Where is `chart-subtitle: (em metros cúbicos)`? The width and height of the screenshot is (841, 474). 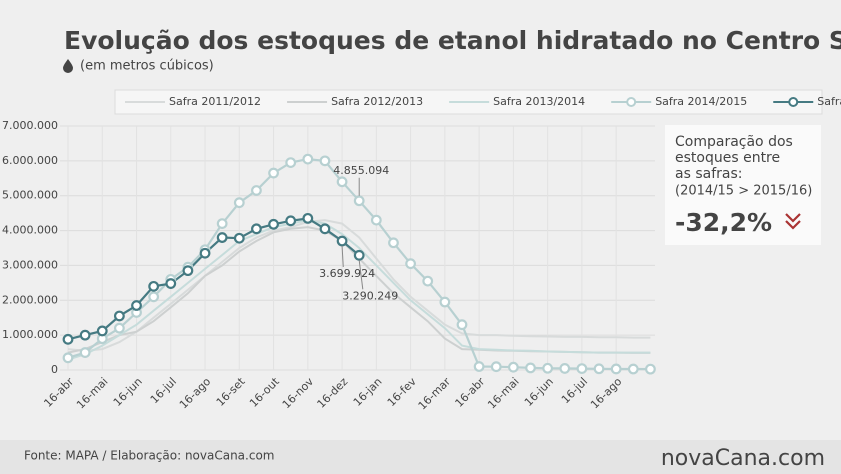
chart-subtitle: (em metros cúbicos) is located at coordinates (147, 66).